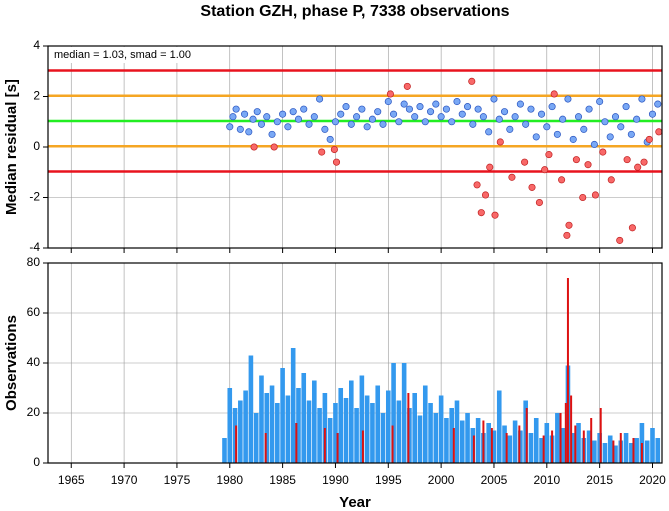  Describe the element at coordinates (34, 262) in the screenshot. I see `y-tick-label: 80` at that location.